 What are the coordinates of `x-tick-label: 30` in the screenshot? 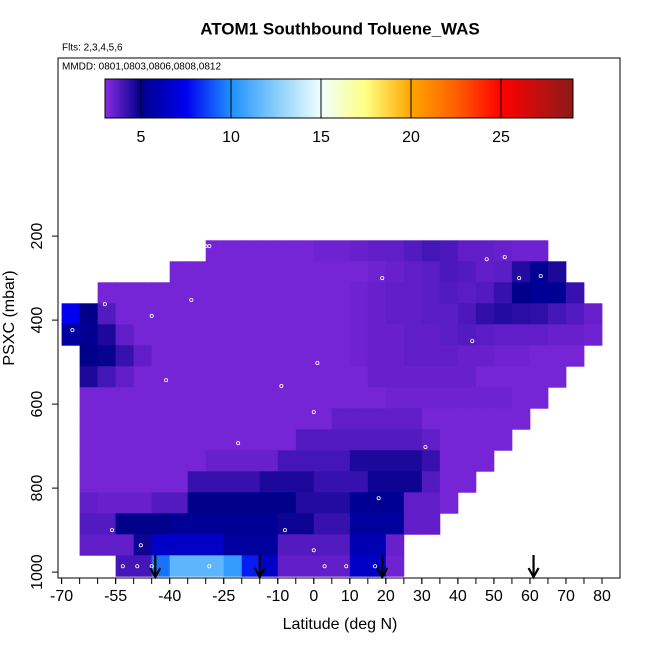 It's located at (422, 596).